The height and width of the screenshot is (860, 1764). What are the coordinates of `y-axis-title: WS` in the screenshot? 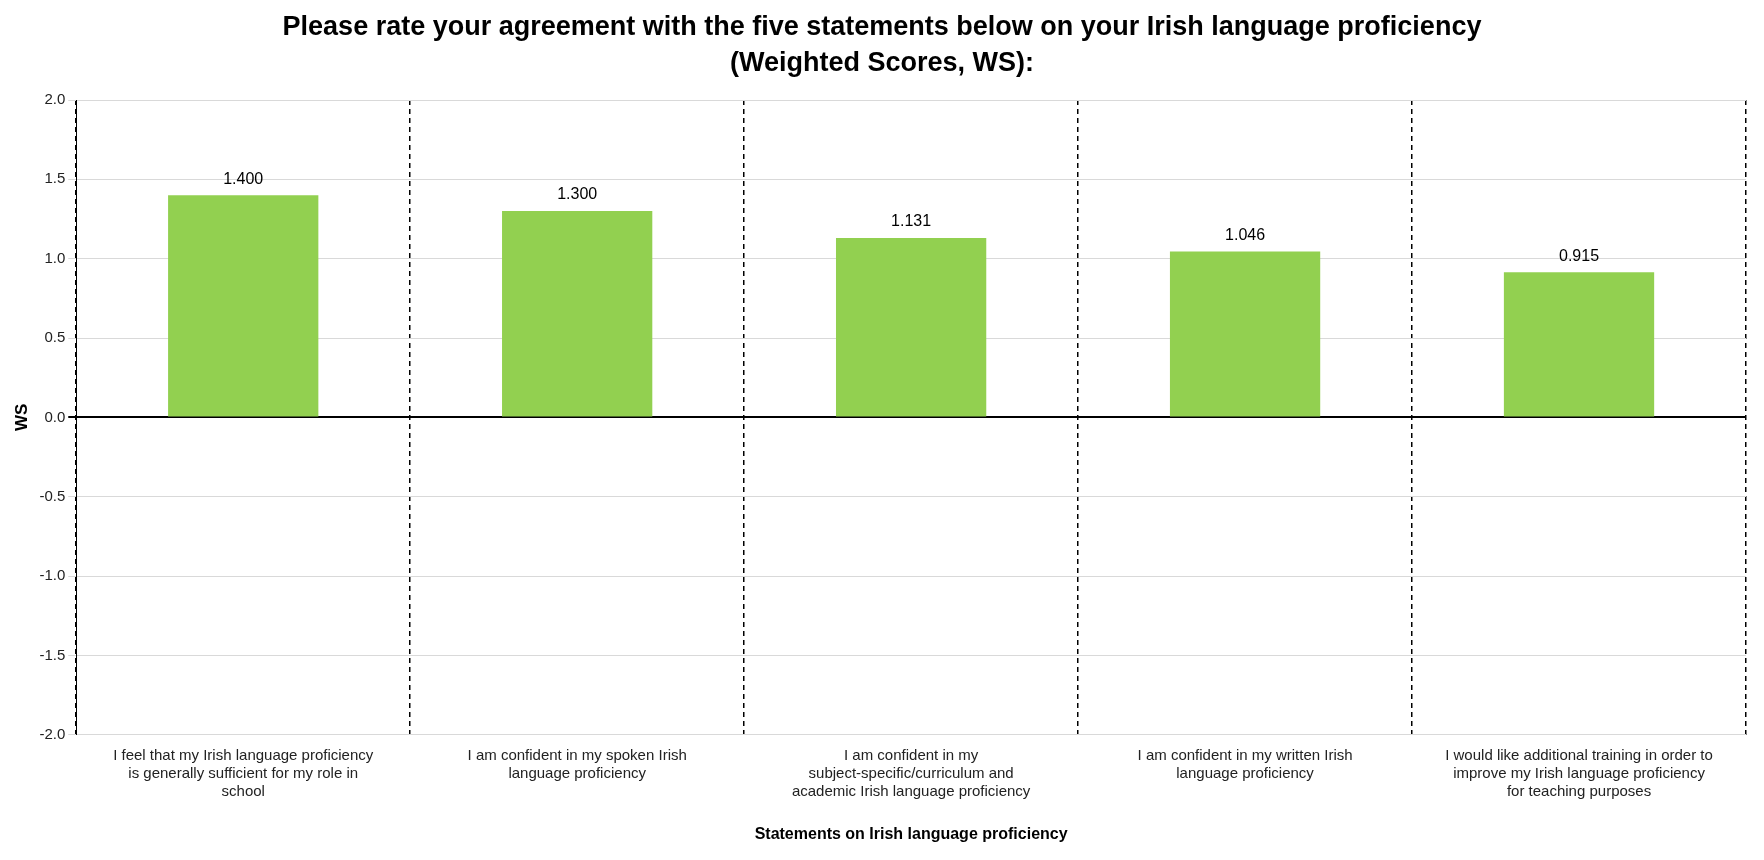 It's located at (21, 417).